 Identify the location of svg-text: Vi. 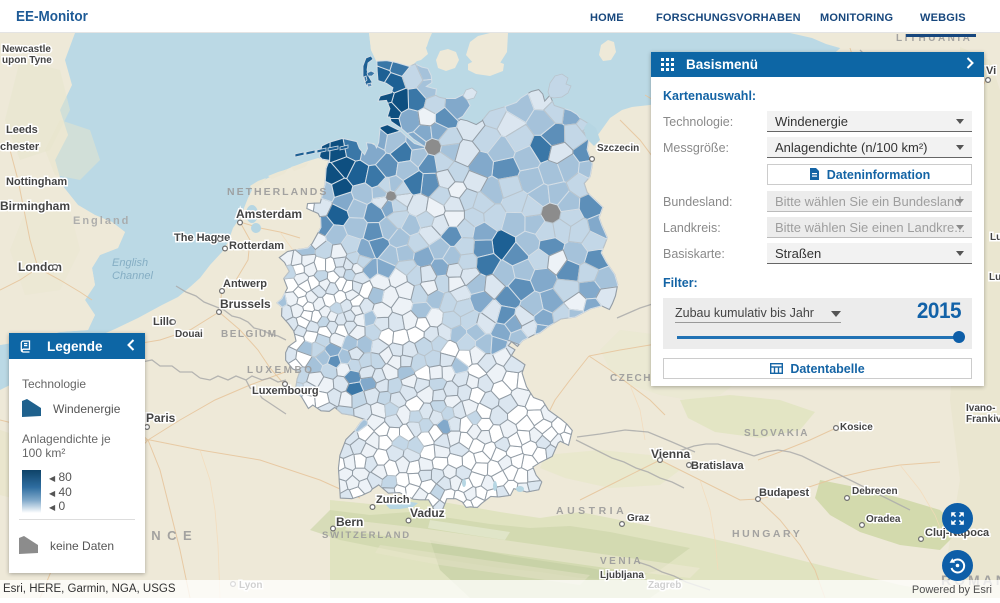
(991, 71).